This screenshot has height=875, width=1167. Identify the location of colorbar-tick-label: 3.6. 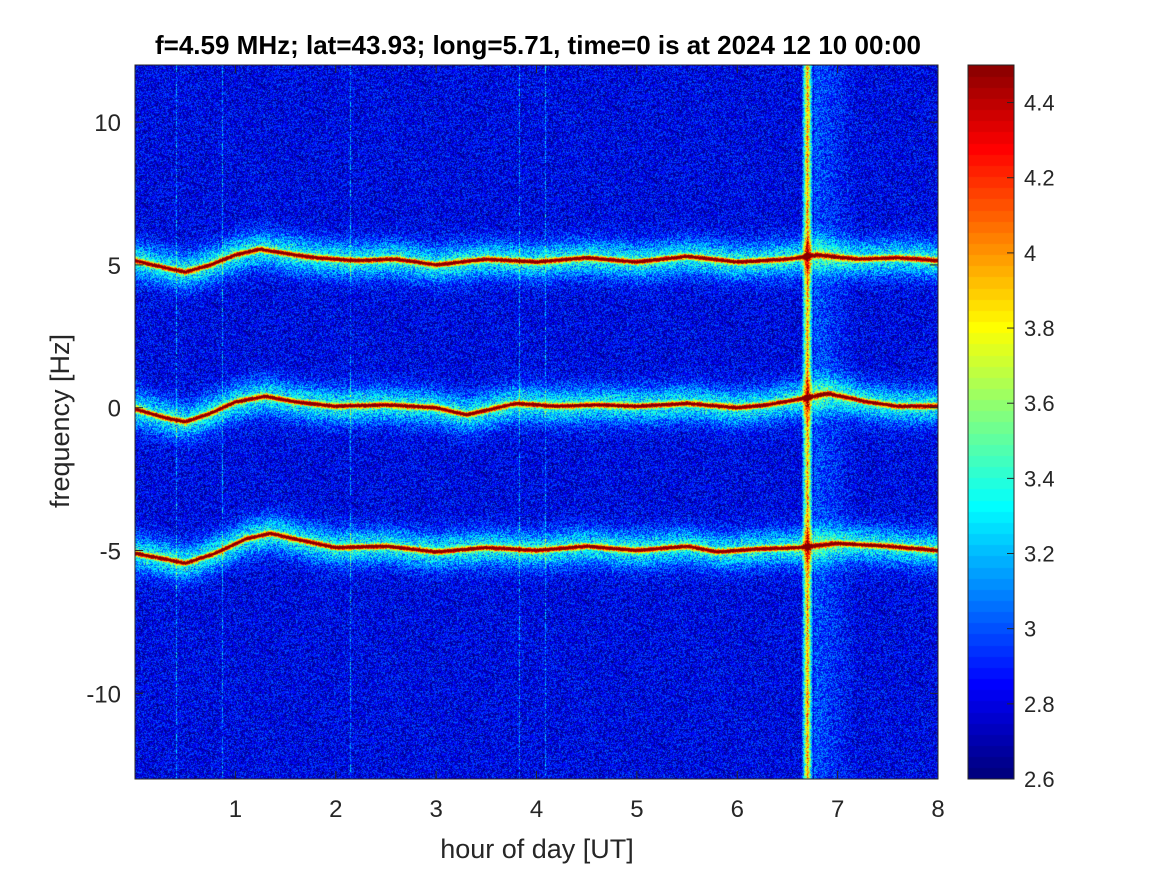
(1039, 403).